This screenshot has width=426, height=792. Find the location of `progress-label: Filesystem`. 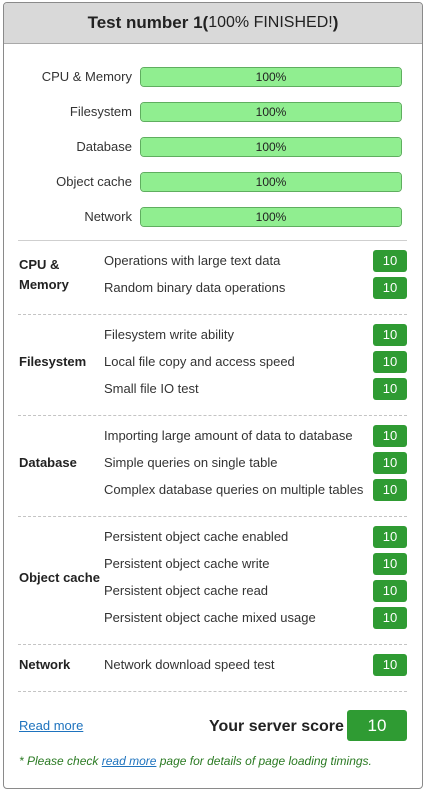

progress-label: Filesystem is located at coordinates (100, 111).